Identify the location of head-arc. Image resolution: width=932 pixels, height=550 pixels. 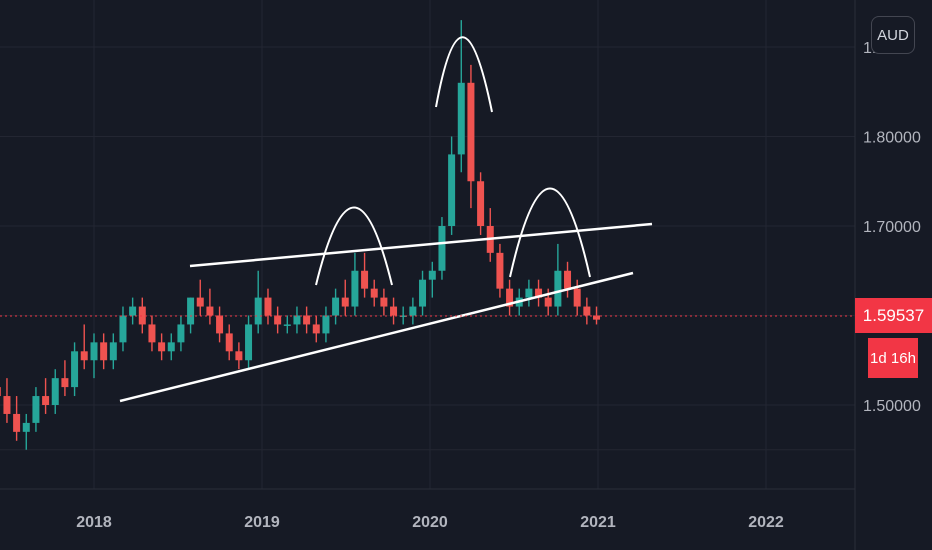
(464, 74).